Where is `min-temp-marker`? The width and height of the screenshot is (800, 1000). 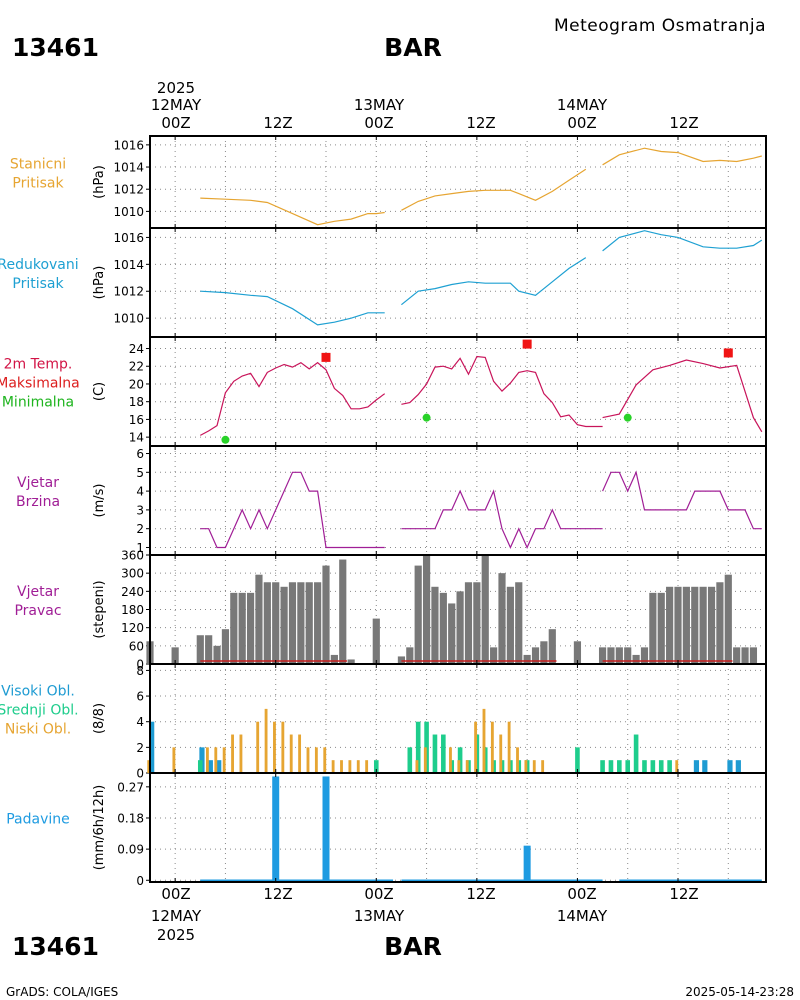 min-temp-marker is located at coordinates (426, 417).